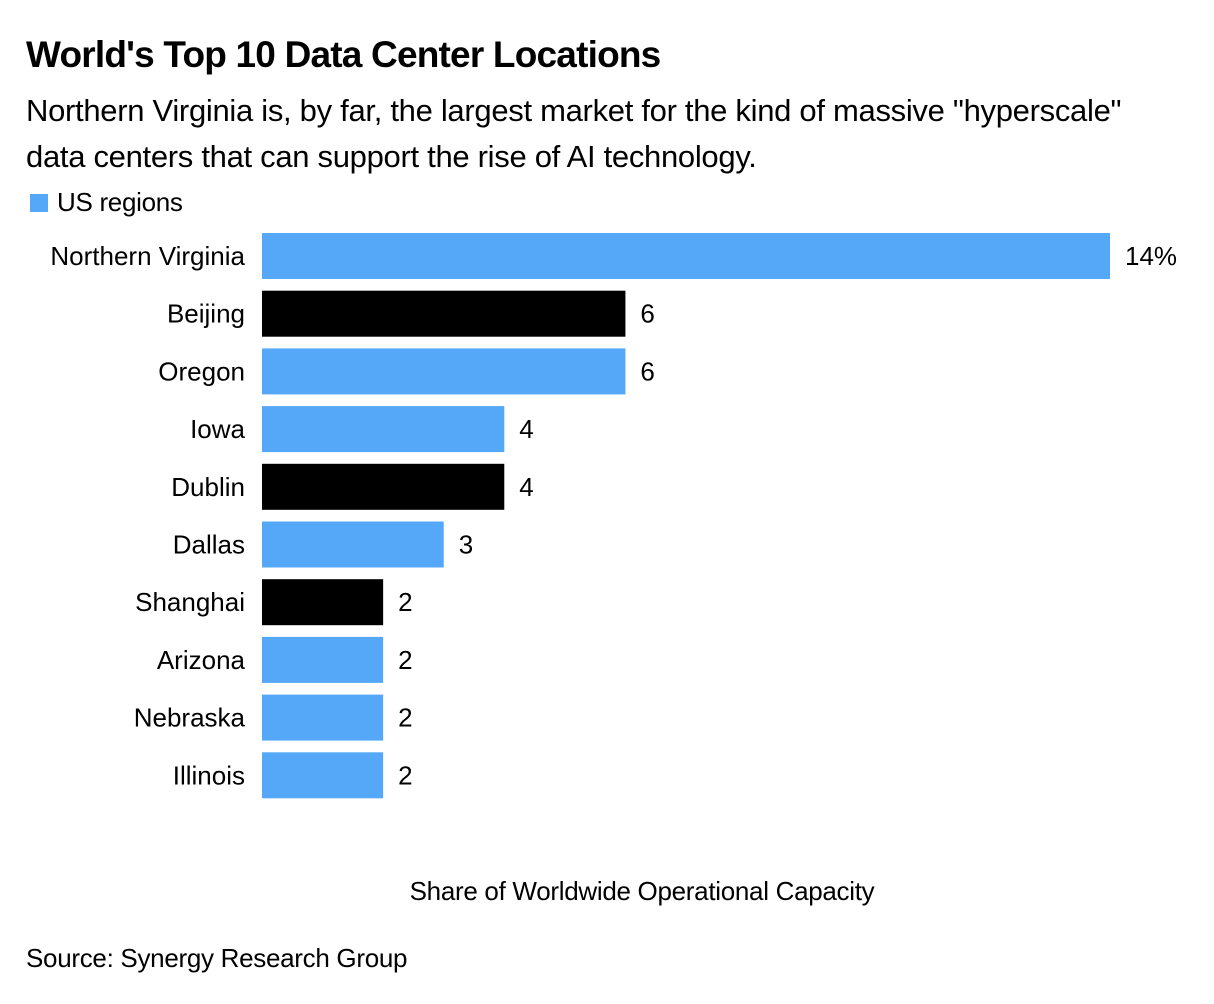 The width and height of the screenshot is (1214, 1004). What do you see at coordinates (147, 256) in the screenshot?
I see `category-label-northern-virginia: Northern Virginia` at bounding box center [147, 256].